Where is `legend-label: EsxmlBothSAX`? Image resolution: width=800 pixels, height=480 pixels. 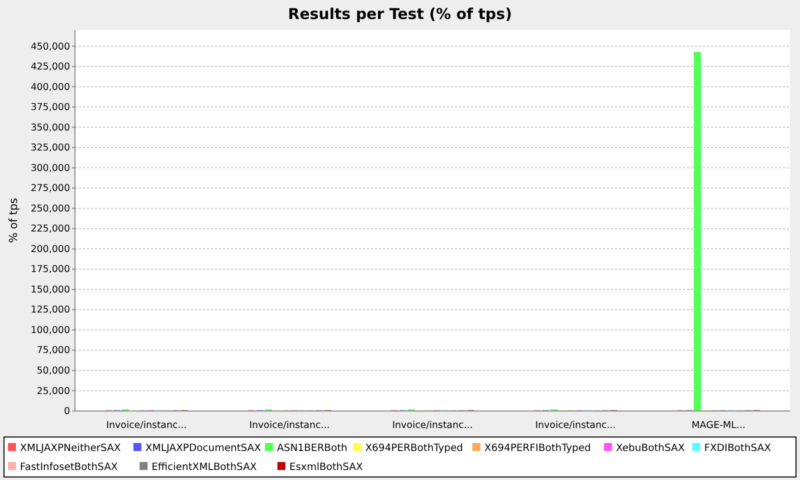 legend-label: EsxmlBothSAX is located at coordinates (326, 467).